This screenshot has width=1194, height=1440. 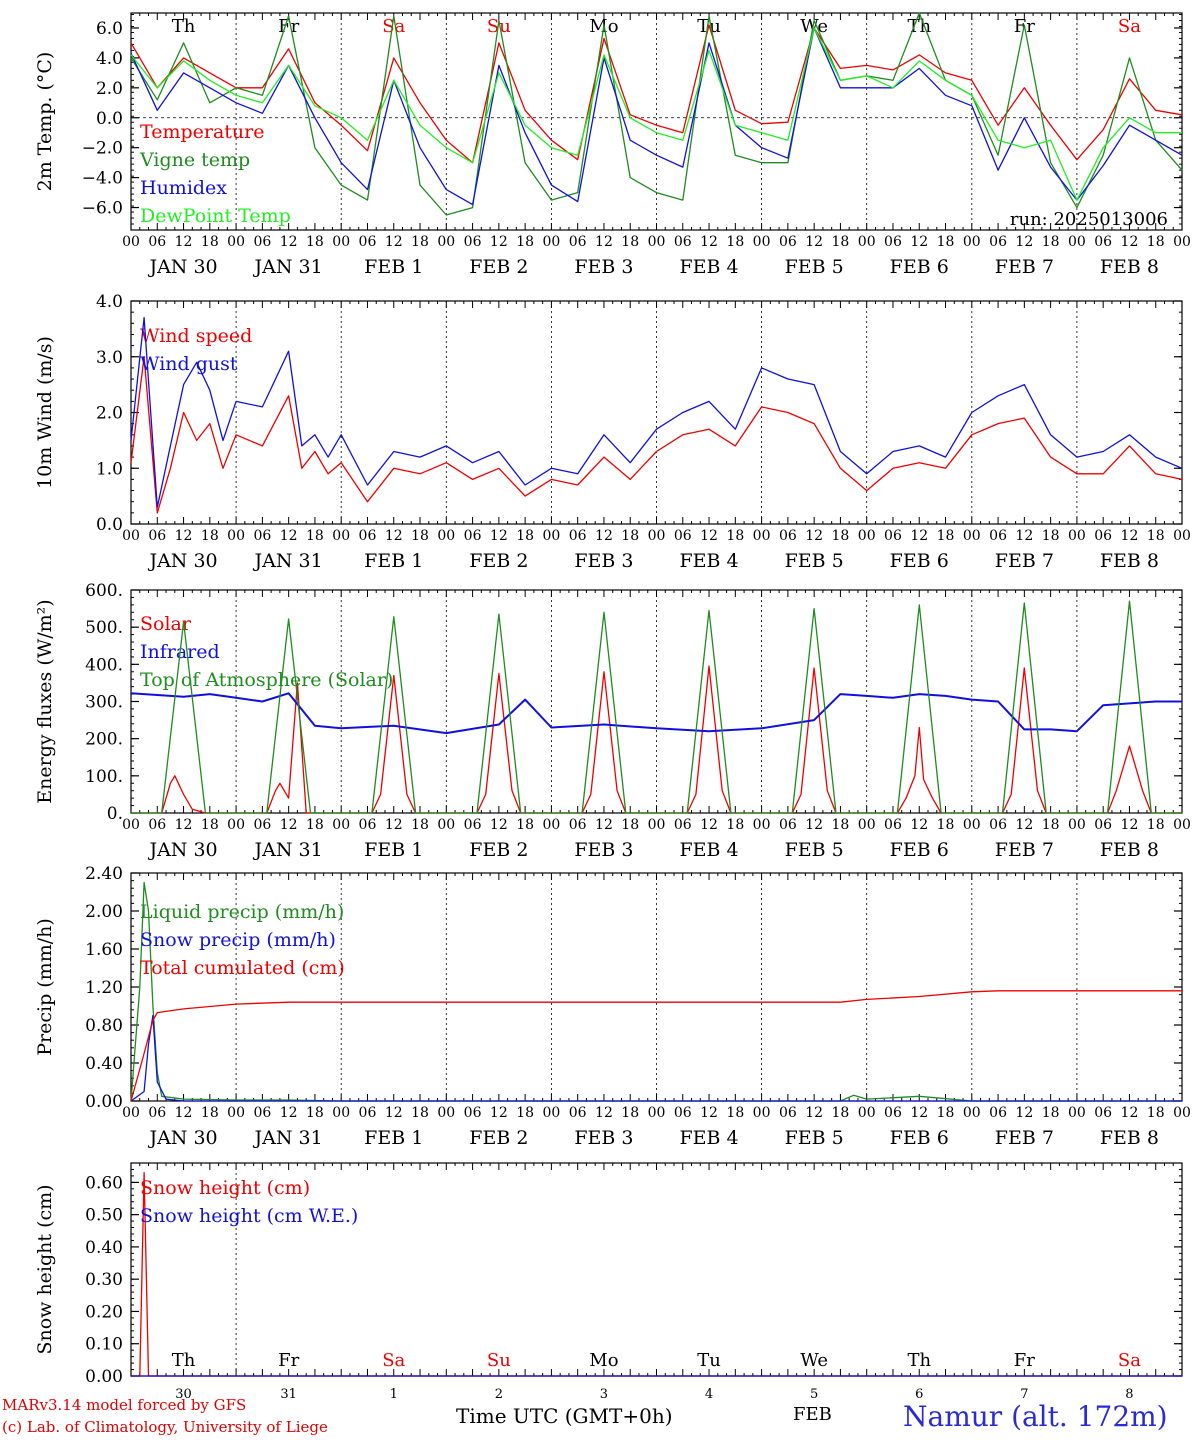 What do you see at coordinates (242, 912) in the screenshot?
I see `legend-label: Liquid precip (mm/h)` at bounding box center [242, 912].